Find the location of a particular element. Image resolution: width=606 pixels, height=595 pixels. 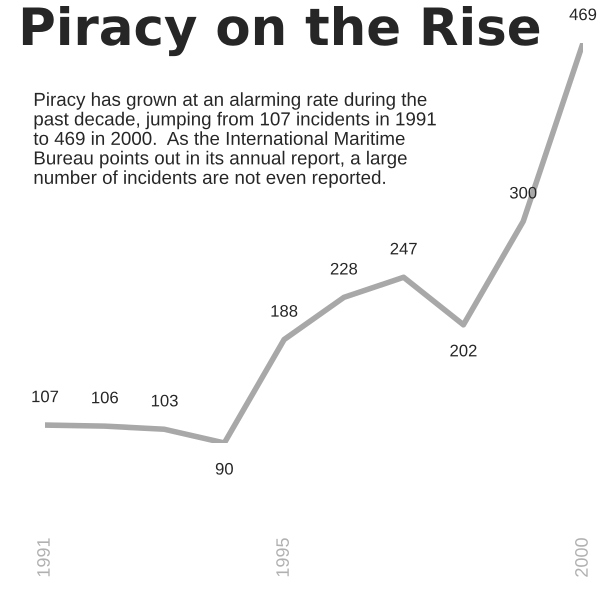

data-label: 90 is located at coordinates (224, 468).